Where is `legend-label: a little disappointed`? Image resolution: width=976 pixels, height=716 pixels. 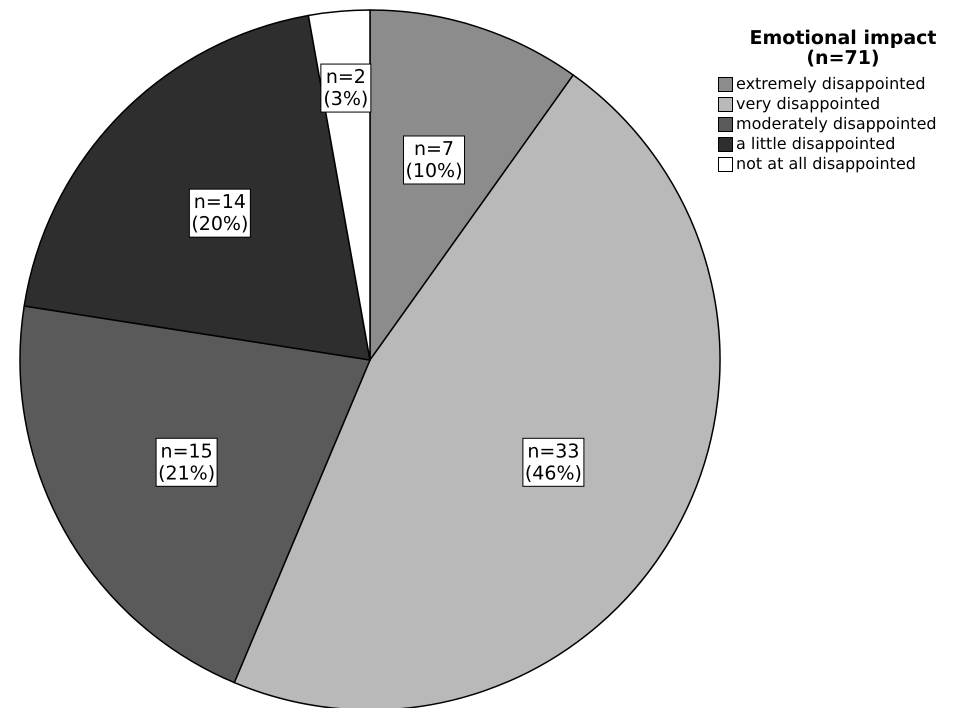 legend-label: a little disappointed is located at coordinates (816, 144).